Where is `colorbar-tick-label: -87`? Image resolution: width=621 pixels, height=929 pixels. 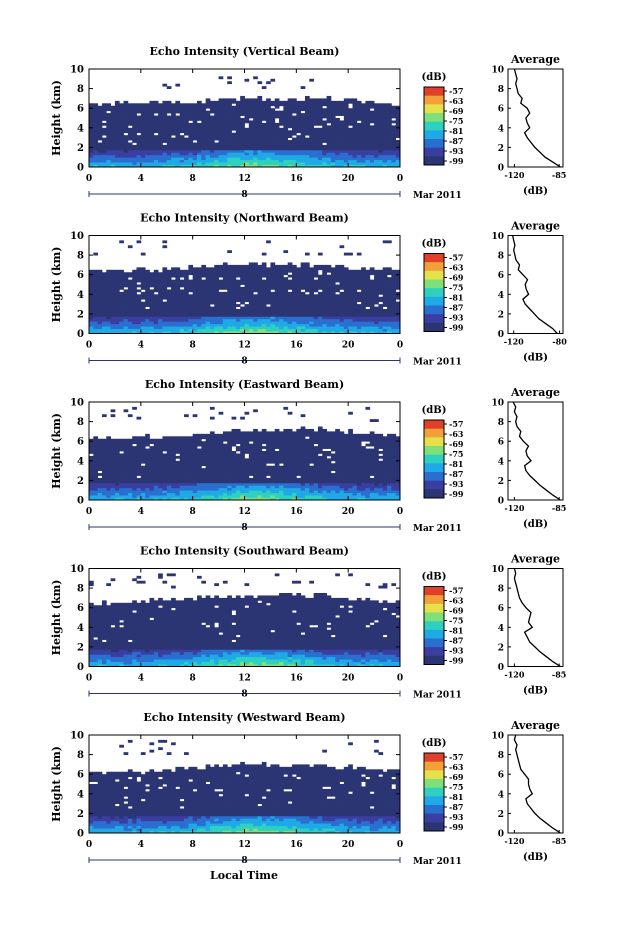
colorbar-tick-label: -87 is located at coordinates (456, 141).